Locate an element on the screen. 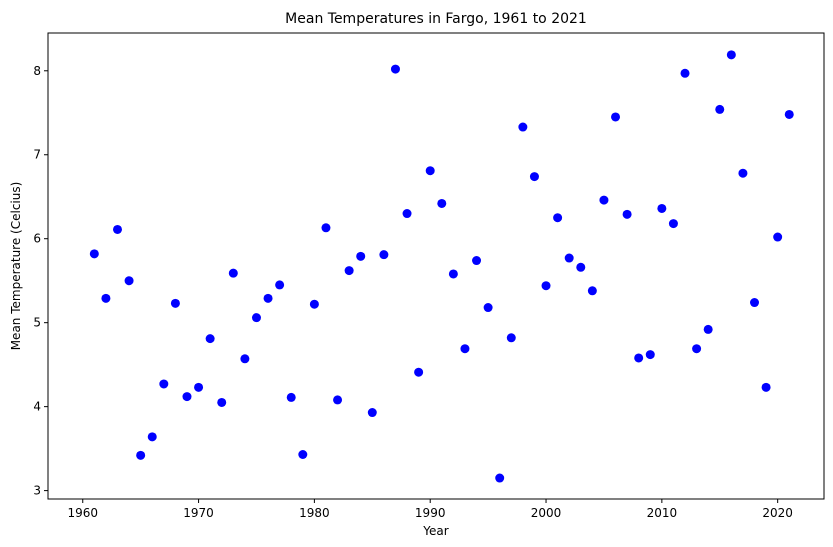  x-axis-ticks: 1960 1970 1980 1990 2000 2010 2020 is located at coordinates (430, 509).